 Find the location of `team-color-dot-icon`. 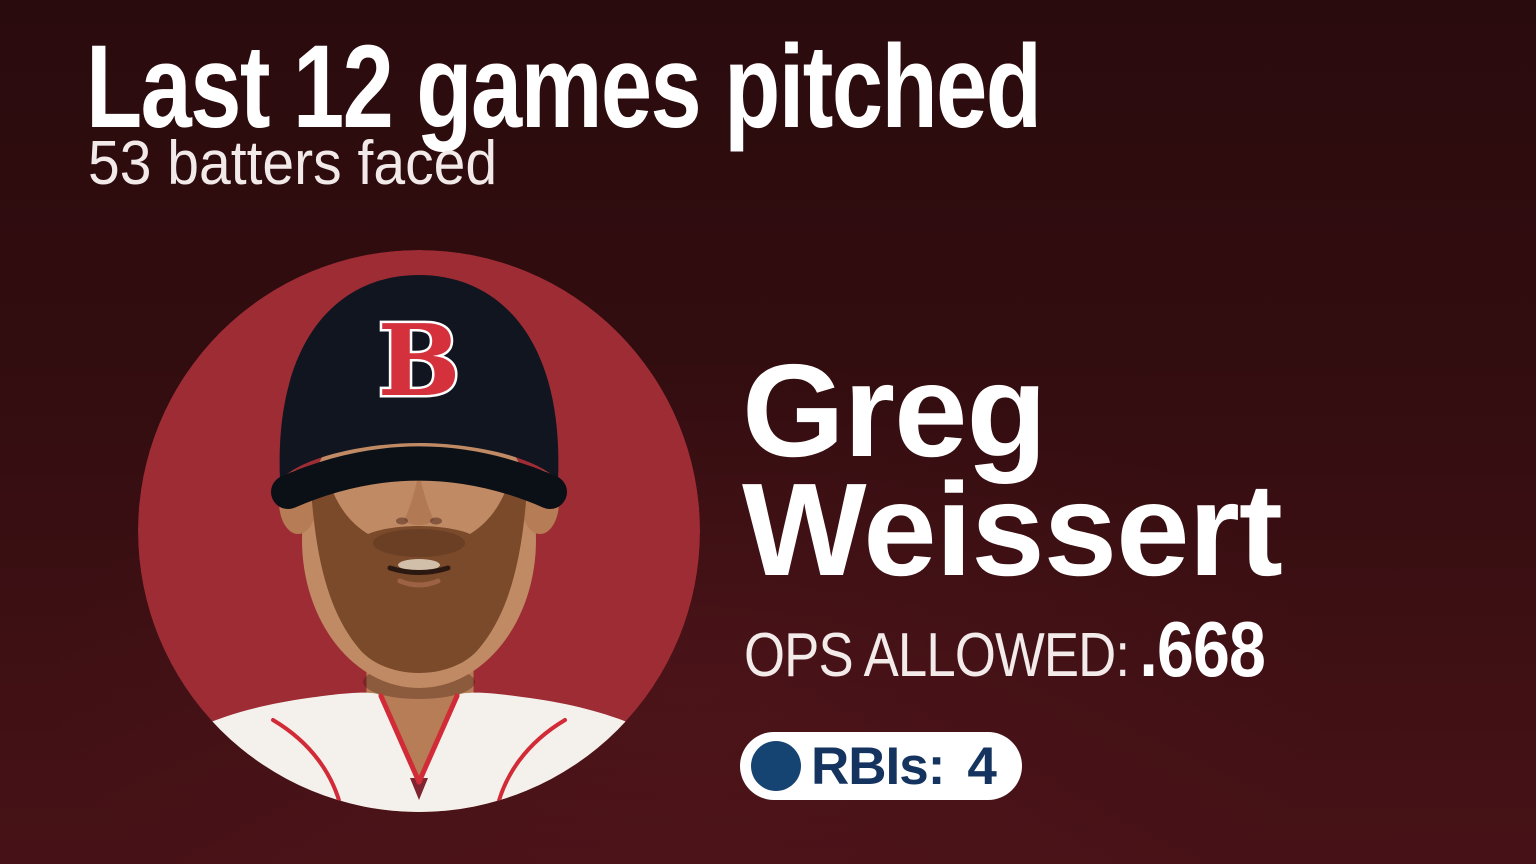

team-color-dot-icon is located at coordinates (776, 766).